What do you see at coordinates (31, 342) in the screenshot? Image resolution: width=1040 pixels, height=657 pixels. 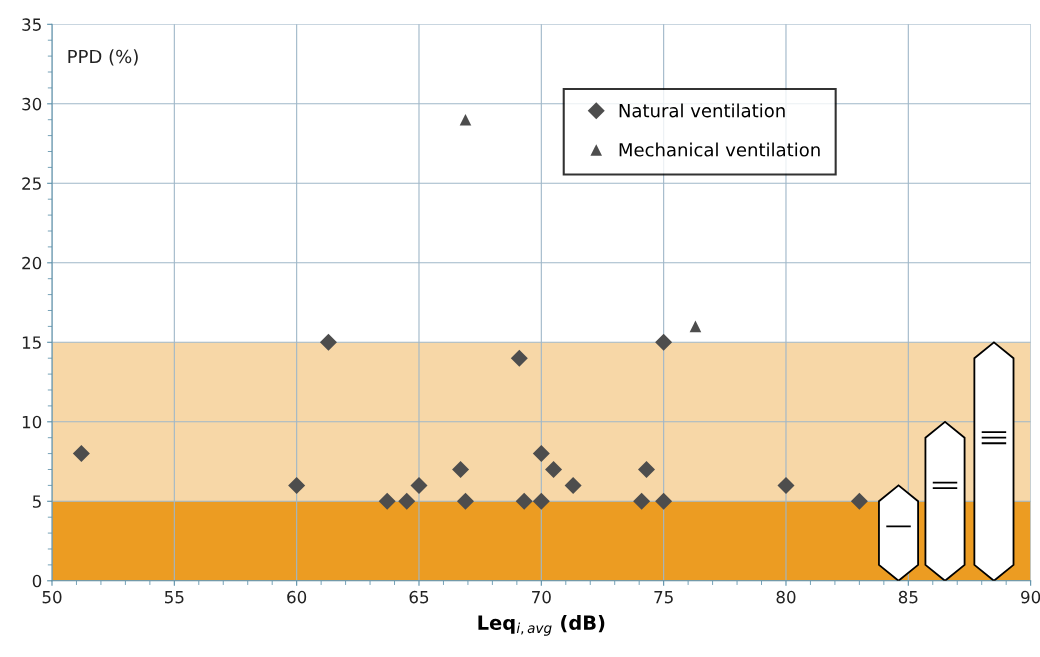 I see `y-tick-label: 15` at bounding box center [31, 342].